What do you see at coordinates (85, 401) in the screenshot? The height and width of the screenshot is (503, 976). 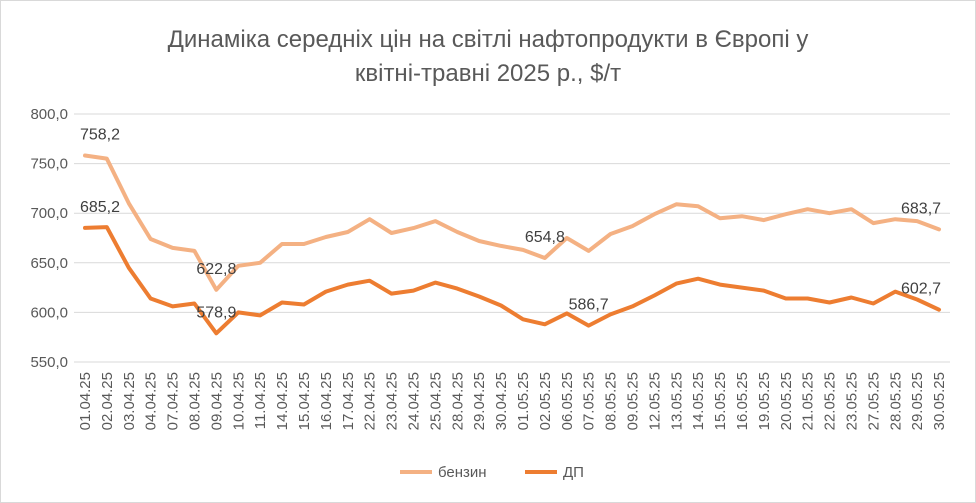 I see `x-tick-label: 01.04.25` at bounding box center [85, 401].